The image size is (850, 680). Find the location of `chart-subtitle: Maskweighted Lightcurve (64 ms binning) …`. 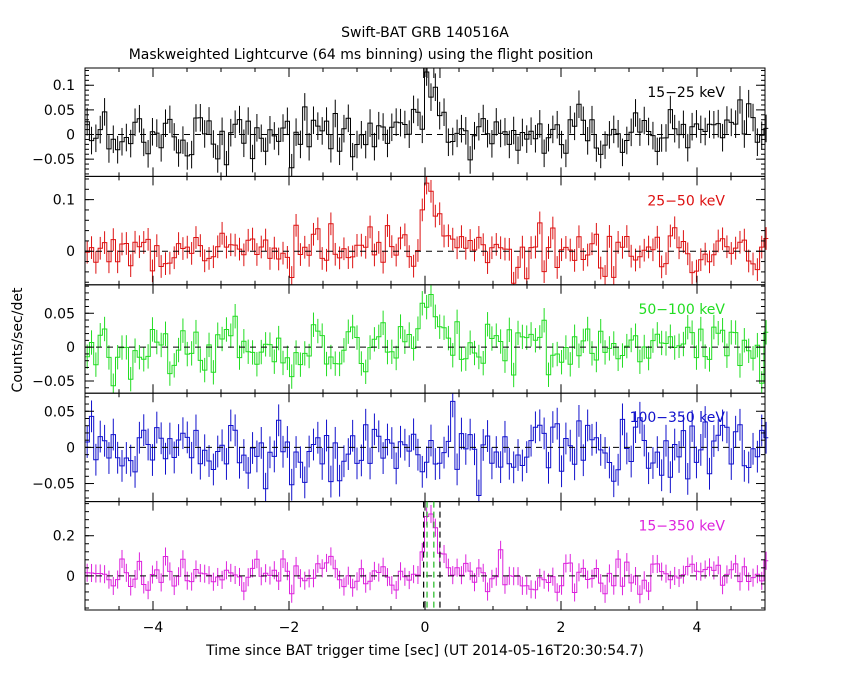

chart-subtitle: Maskweighted Lightcurve (64 ms binning) … is located at coordinates (361, 55).